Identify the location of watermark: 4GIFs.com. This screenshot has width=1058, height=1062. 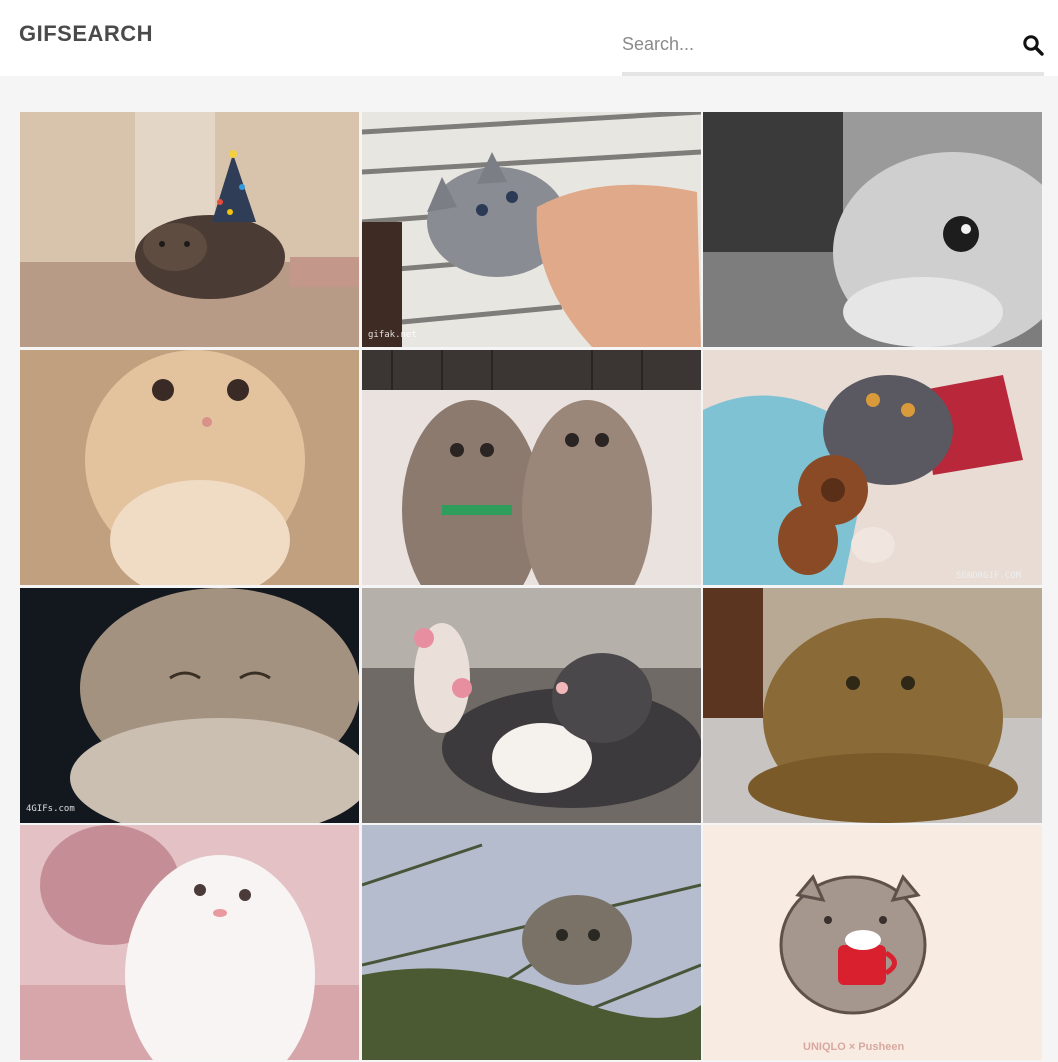
(50, 809).